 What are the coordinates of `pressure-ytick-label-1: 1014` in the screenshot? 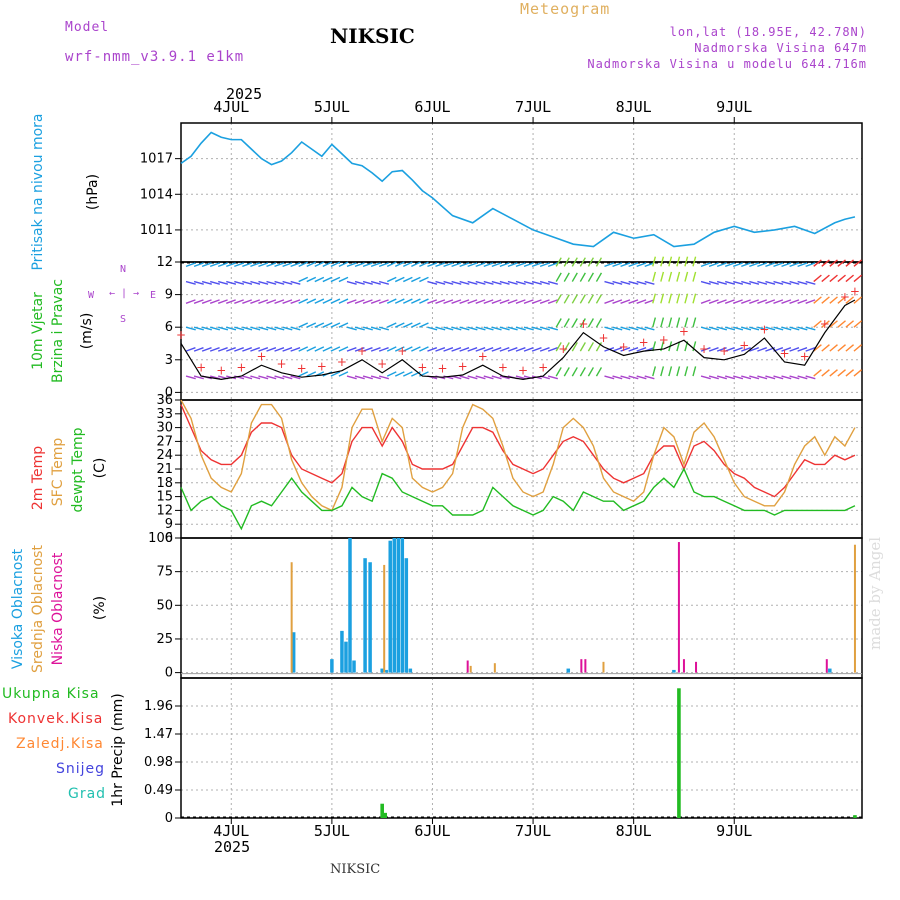 It's located at (156, 194).